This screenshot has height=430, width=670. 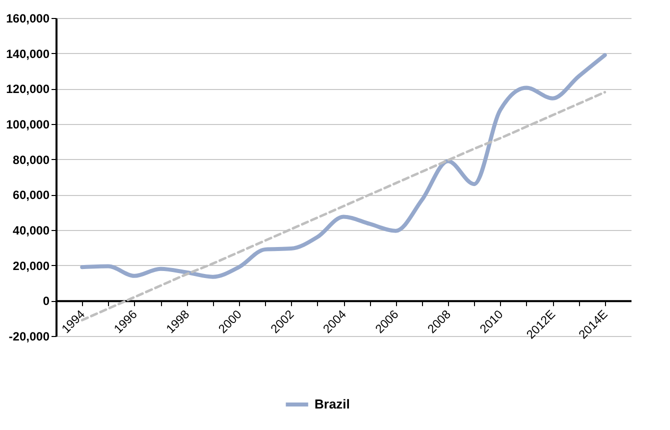 I want to click on y-tick-label: 60,000, so click(x=31, y=195).